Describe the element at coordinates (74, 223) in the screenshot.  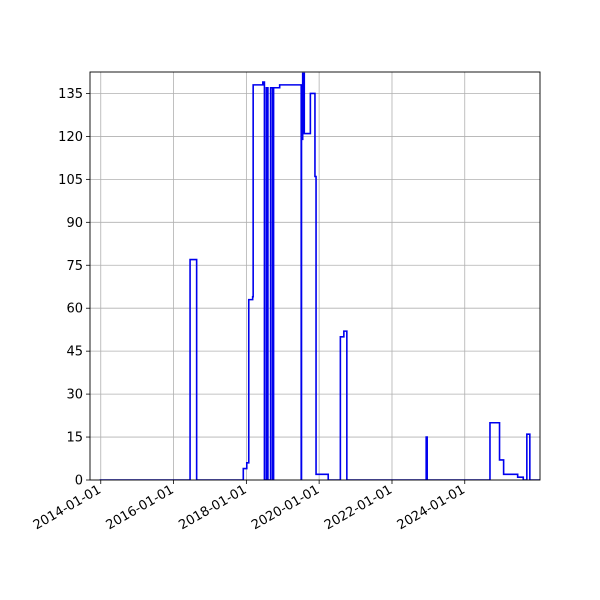
I see `y-tick-label: 90` at that location.